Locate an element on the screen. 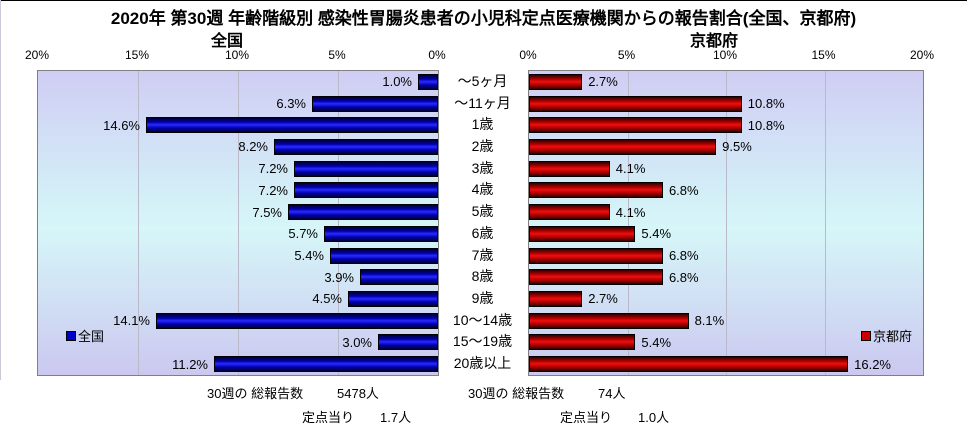 The height and width of the screenshot is (428, 967). category-label: 2歳 is located at coordinates (482, 145).